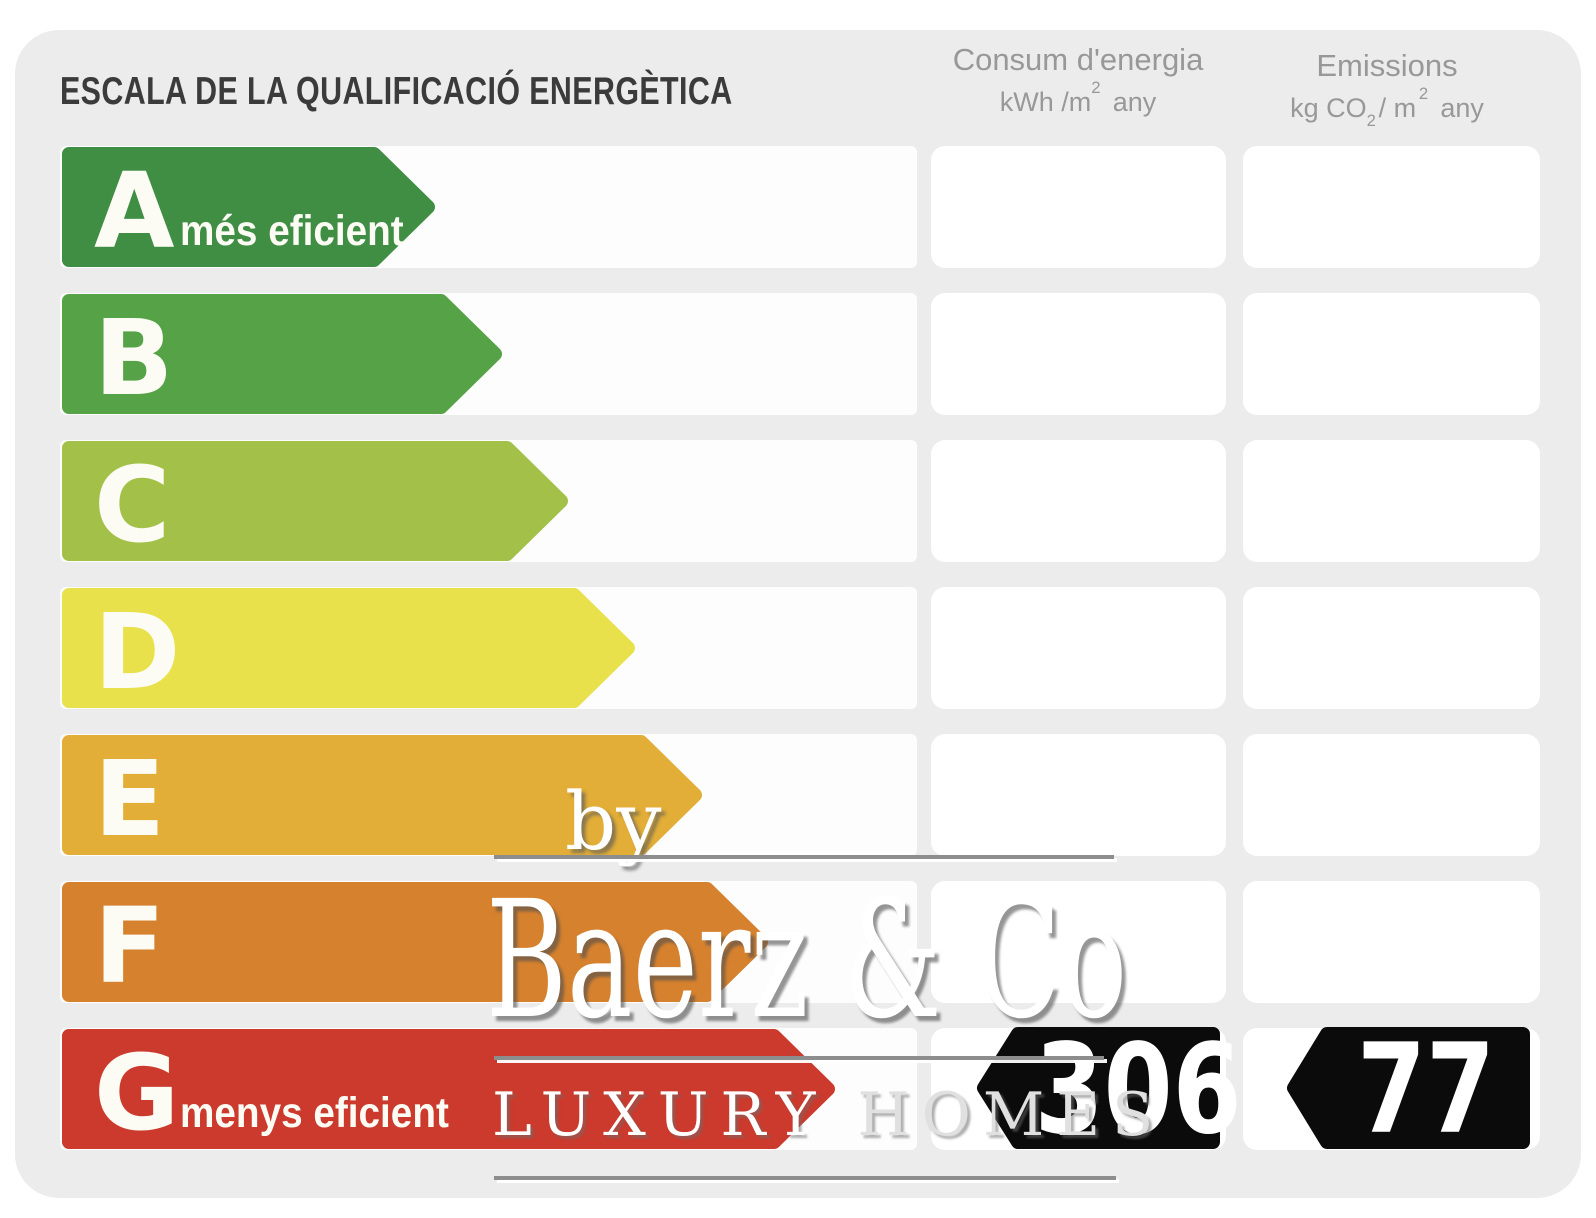  What do you see at coordinates (314, 1113) in the screenshot?
I see `efficiency-label: menys eficient` at bounding box center [314, 1113].